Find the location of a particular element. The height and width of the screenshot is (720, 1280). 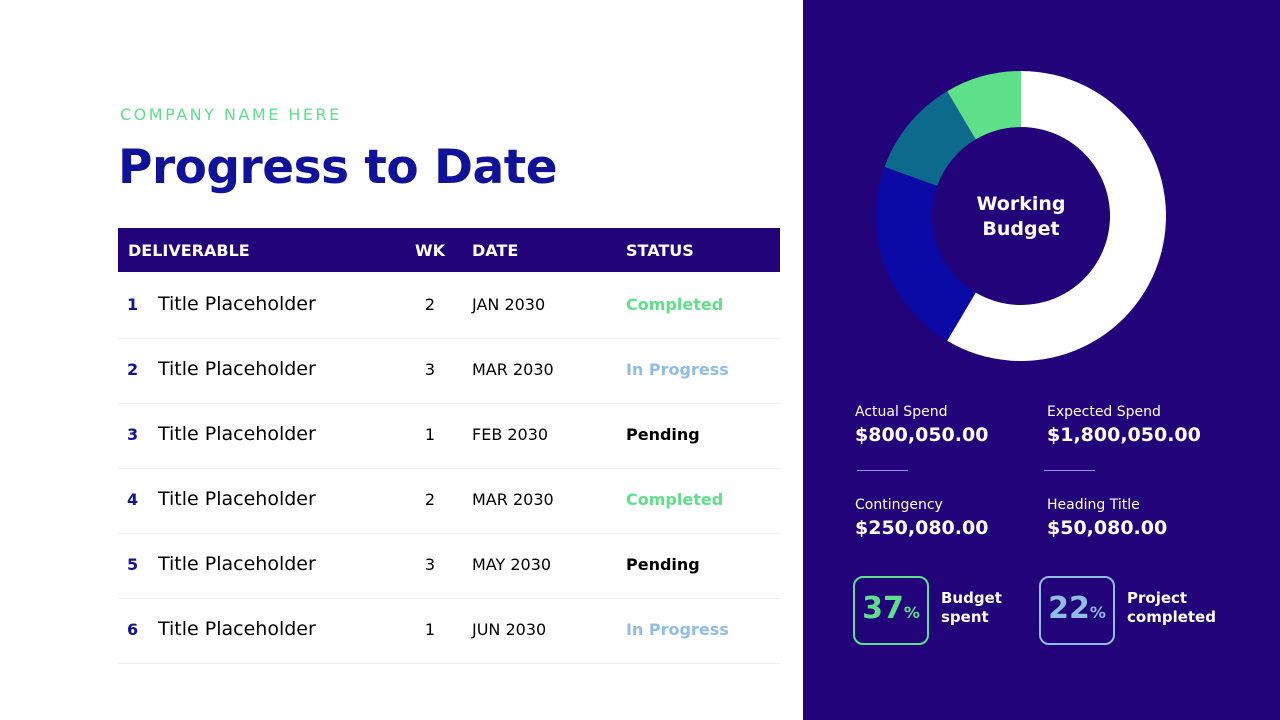

donut-center-label: Working Budget is located at coordinates (1021, 216).